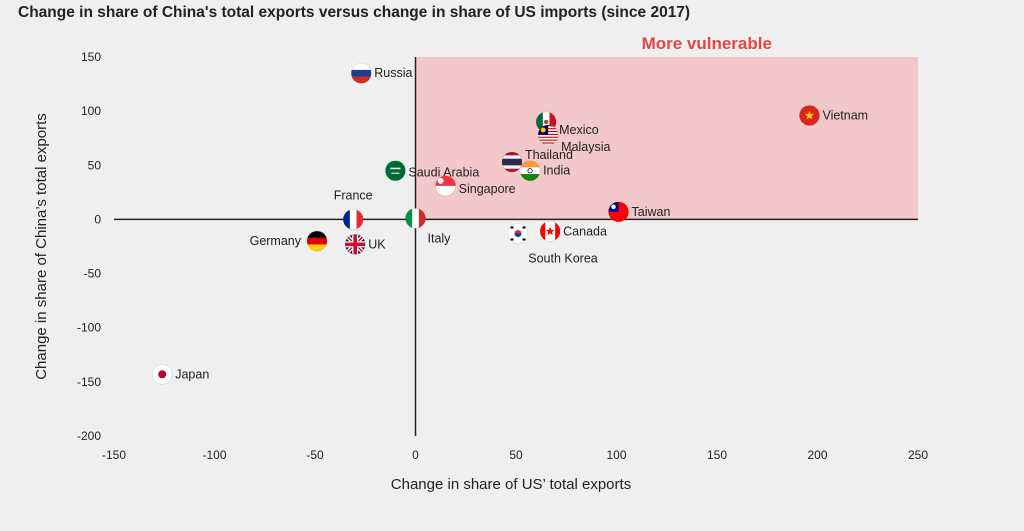 Image resolution: width=1024 pixels, height=531 pixels. Describe the element at coordinates (192, 374) in the screenshot. I see `point-label-japan: Japan` at that location.